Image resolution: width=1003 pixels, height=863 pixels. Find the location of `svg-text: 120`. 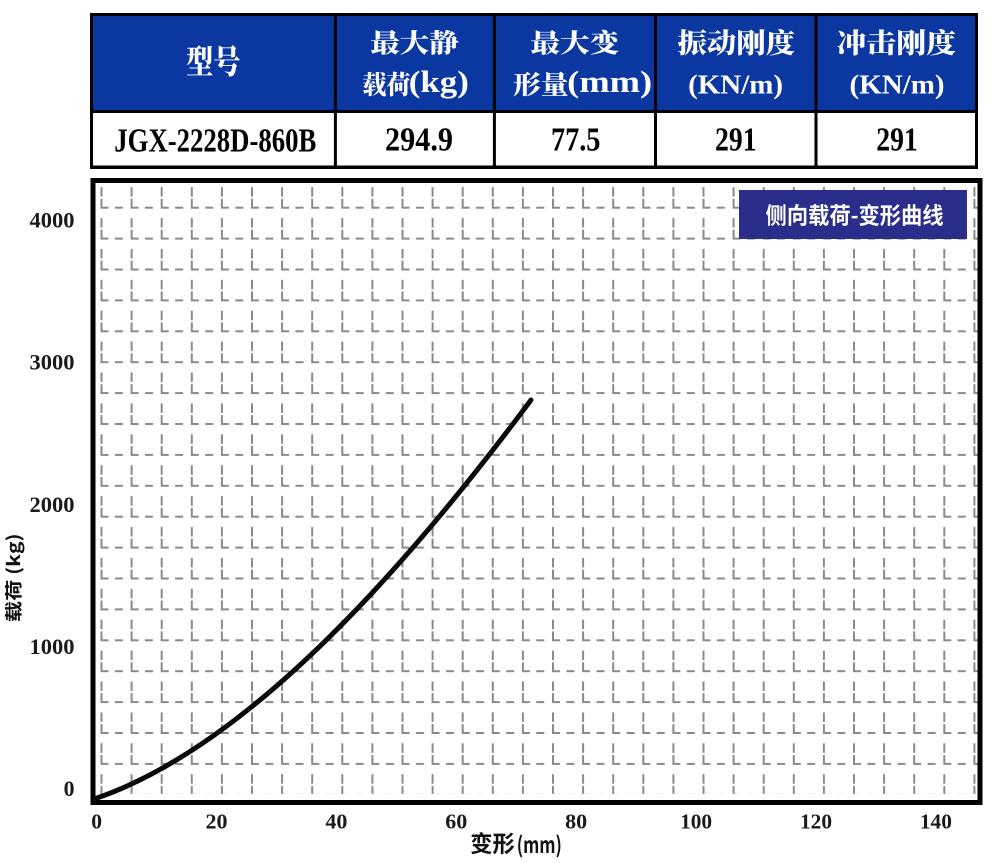

svg-text: 120 is located at coordinates (816, 822).